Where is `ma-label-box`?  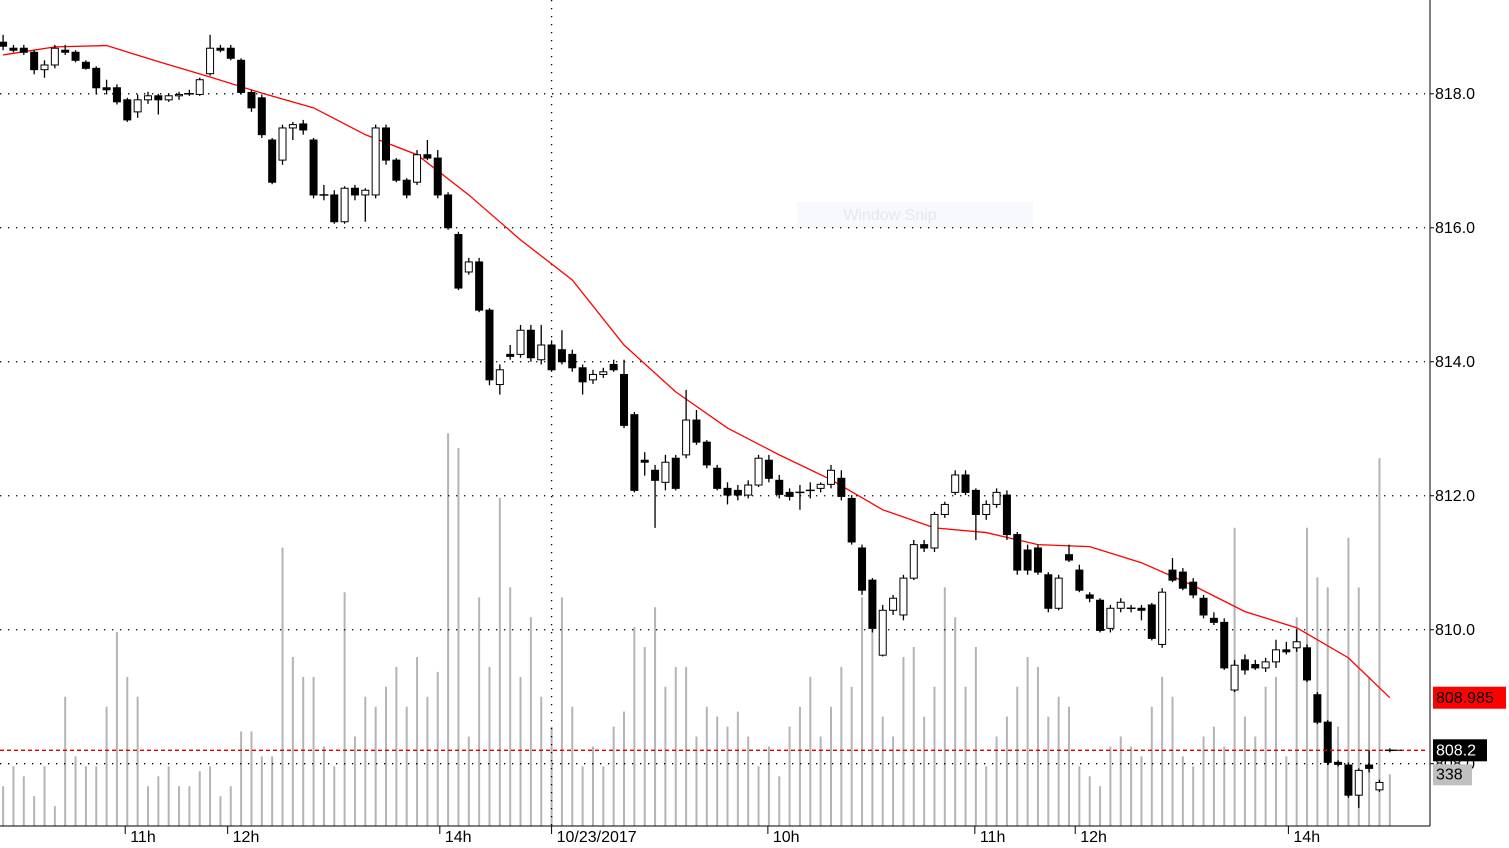
ma-label-box is located at coordinates (1469, 697).